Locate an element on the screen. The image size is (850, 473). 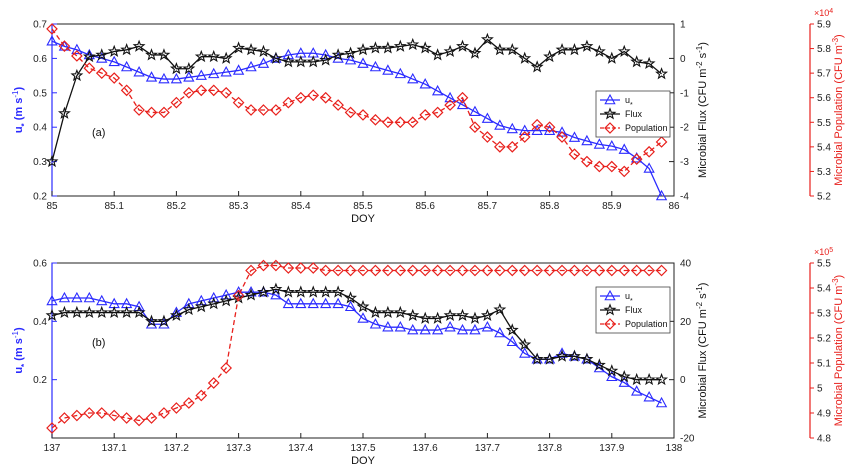
population-tick-label: 5.1 is located at coordinates (824, 364).